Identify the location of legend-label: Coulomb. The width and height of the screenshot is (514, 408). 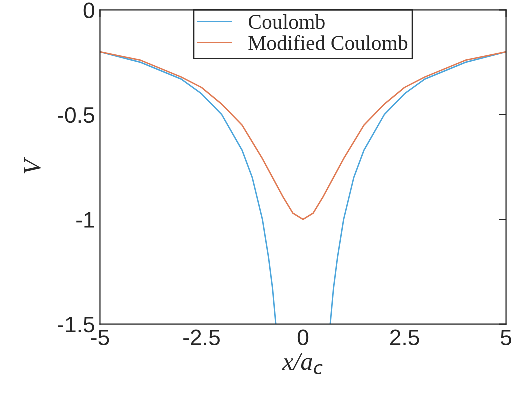
(286, 22).